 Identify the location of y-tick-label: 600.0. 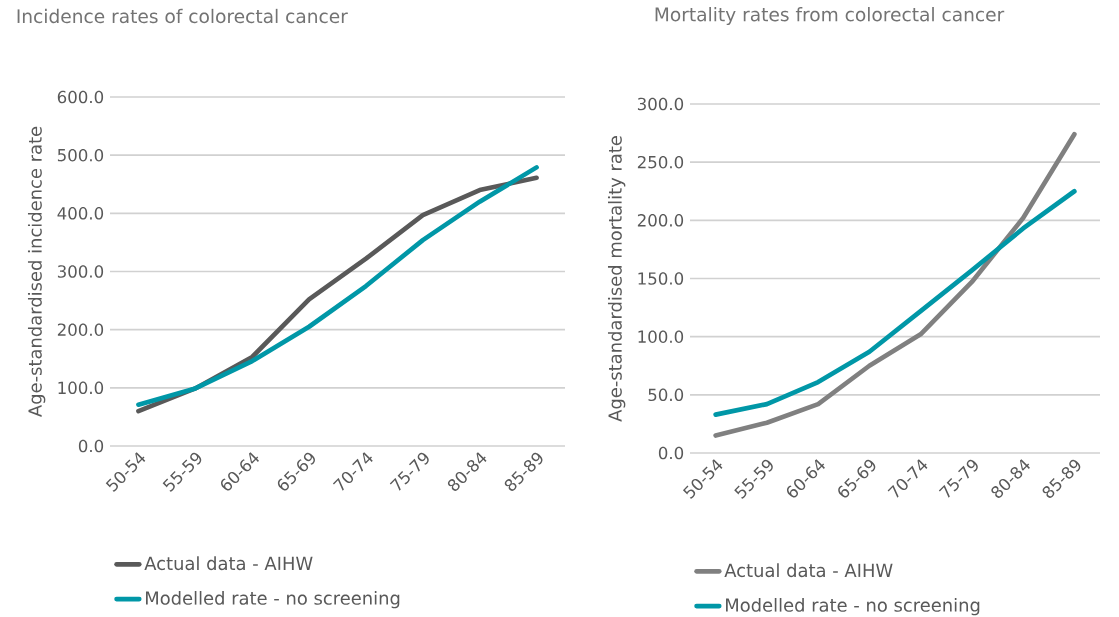
(80, 97).